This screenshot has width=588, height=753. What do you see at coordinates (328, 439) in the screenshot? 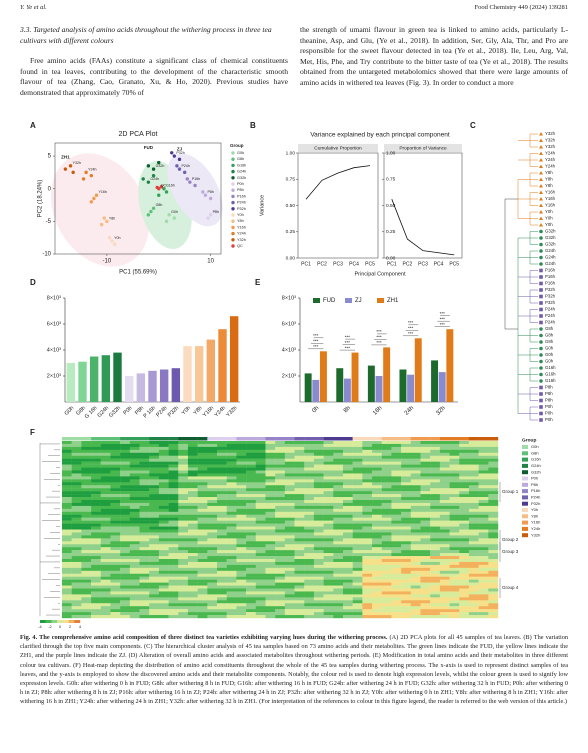
I see `sample-strip` at bounding box center [328, 439].